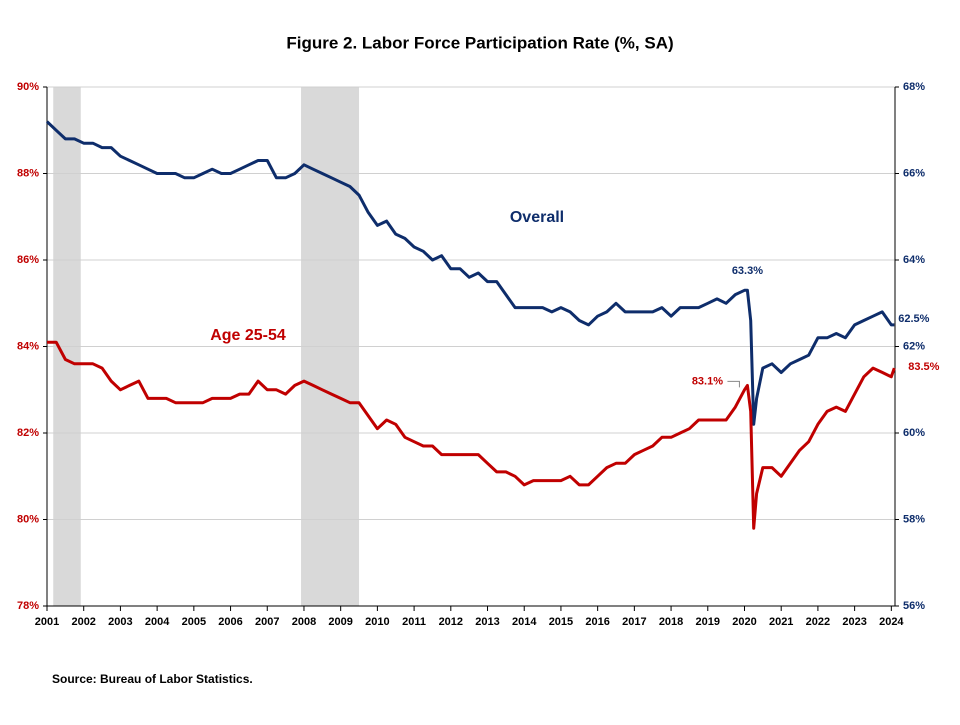 This screenshot has height=725, width=960. What do you see at coordinates (230, 622) in the screenshot?
I see `x-tick-label: 2006` at bounding box center [230, 622].